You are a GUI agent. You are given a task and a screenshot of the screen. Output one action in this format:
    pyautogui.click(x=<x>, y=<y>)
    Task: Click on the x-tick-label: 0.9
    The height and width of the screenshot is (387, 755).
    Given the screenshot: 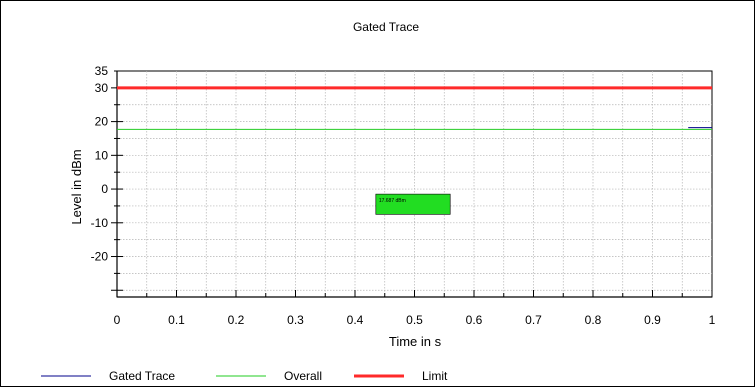 What is the action you would take?
    pyautogui.click(x=652, y=320)
    